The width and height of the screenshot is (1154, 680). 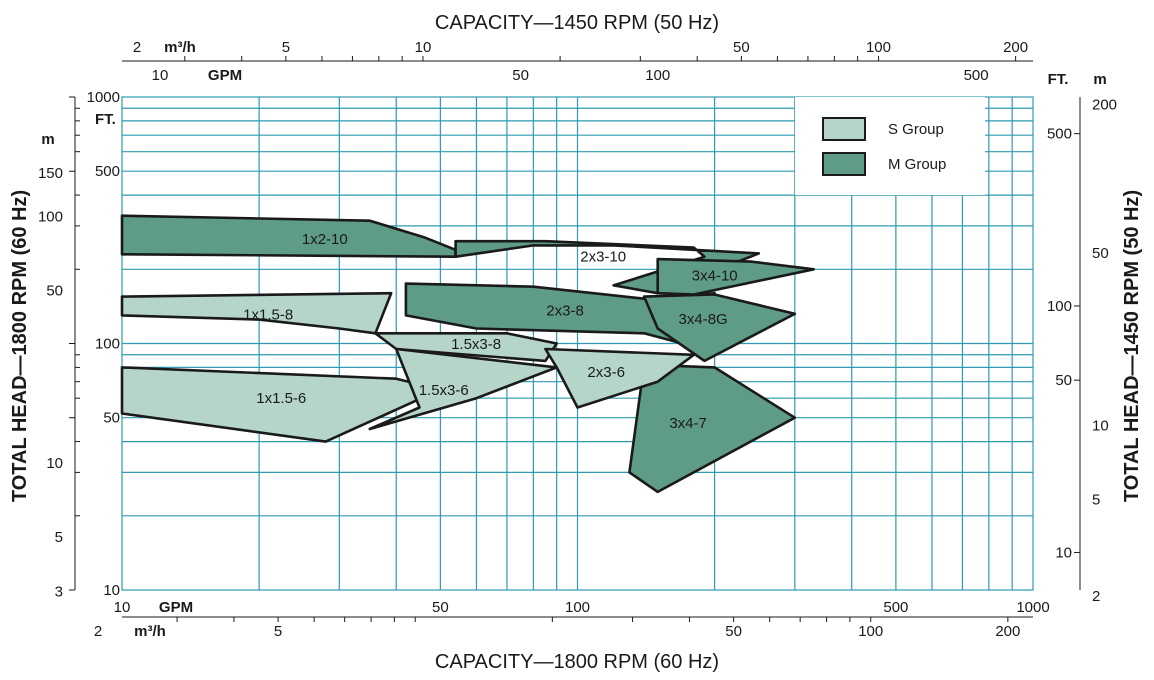 What do you see at coordinates (59, 592) in the screenshot?
I see `left-m-tick: 3` at bounding box center [59, 592].